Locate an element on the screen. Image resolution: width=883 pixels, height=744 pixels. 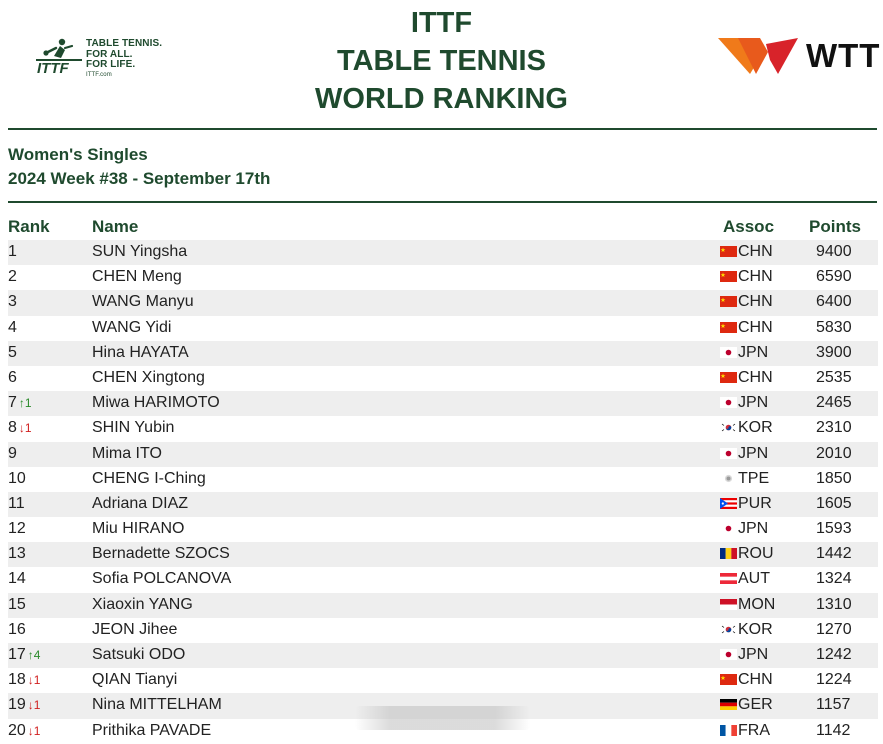
assoc-code: KOR is located at coordinates (755, 428).